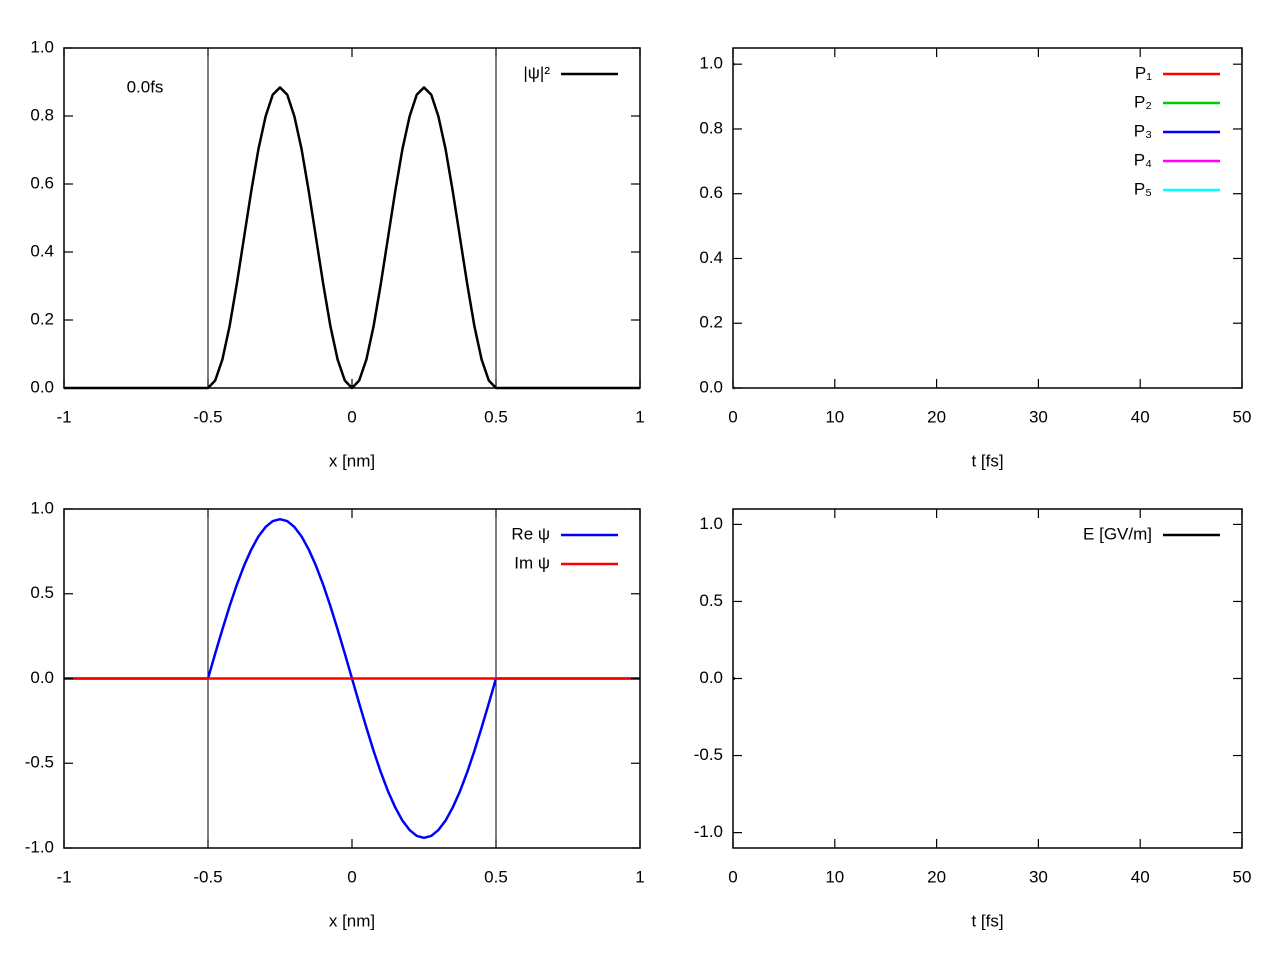 This screenshot has width=1280, height=965. I want to click on legend-label: P₁, so click(1143, 72).